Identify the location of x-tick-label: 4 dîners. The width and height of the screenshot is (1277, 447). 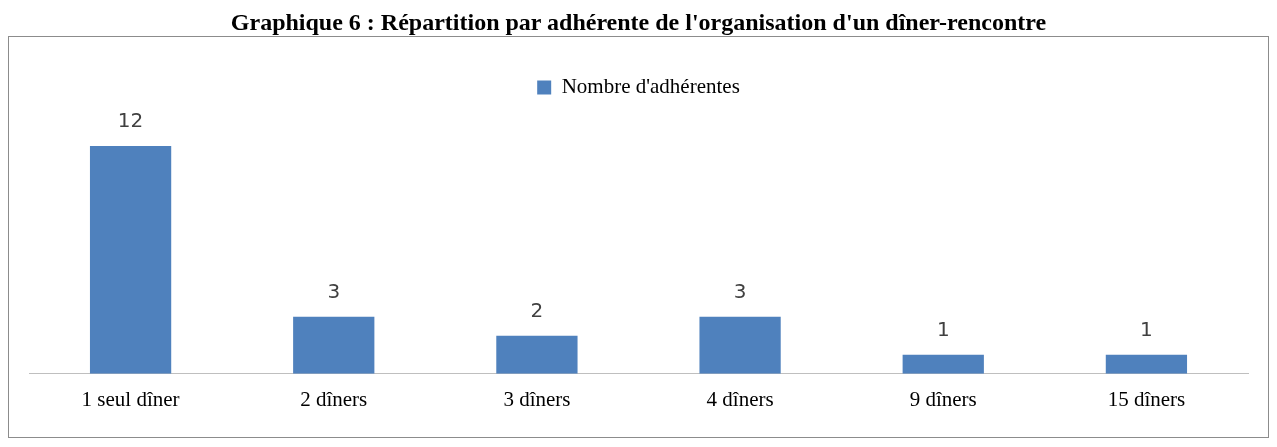
(740, 398).